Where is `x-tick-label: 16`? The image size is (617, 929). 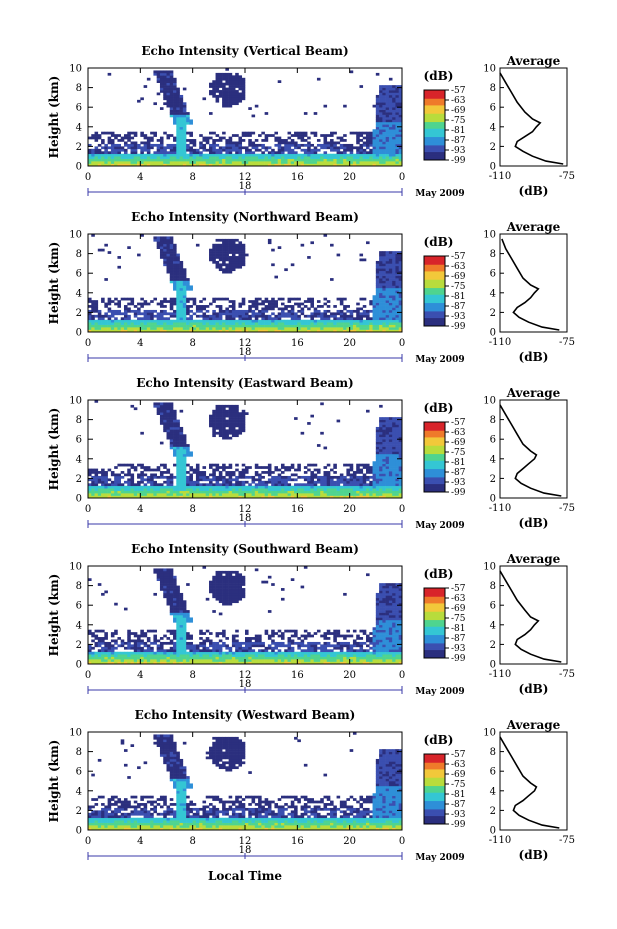
x-tick-label: 16 is located at coordinates (297, 509).